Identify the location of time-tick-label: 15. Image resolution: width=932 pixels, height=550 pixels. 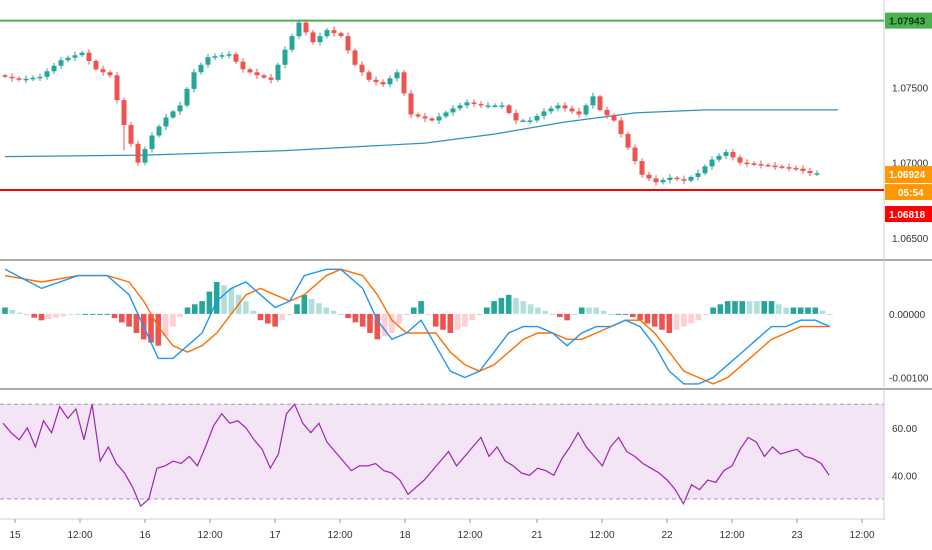
(15, 535).